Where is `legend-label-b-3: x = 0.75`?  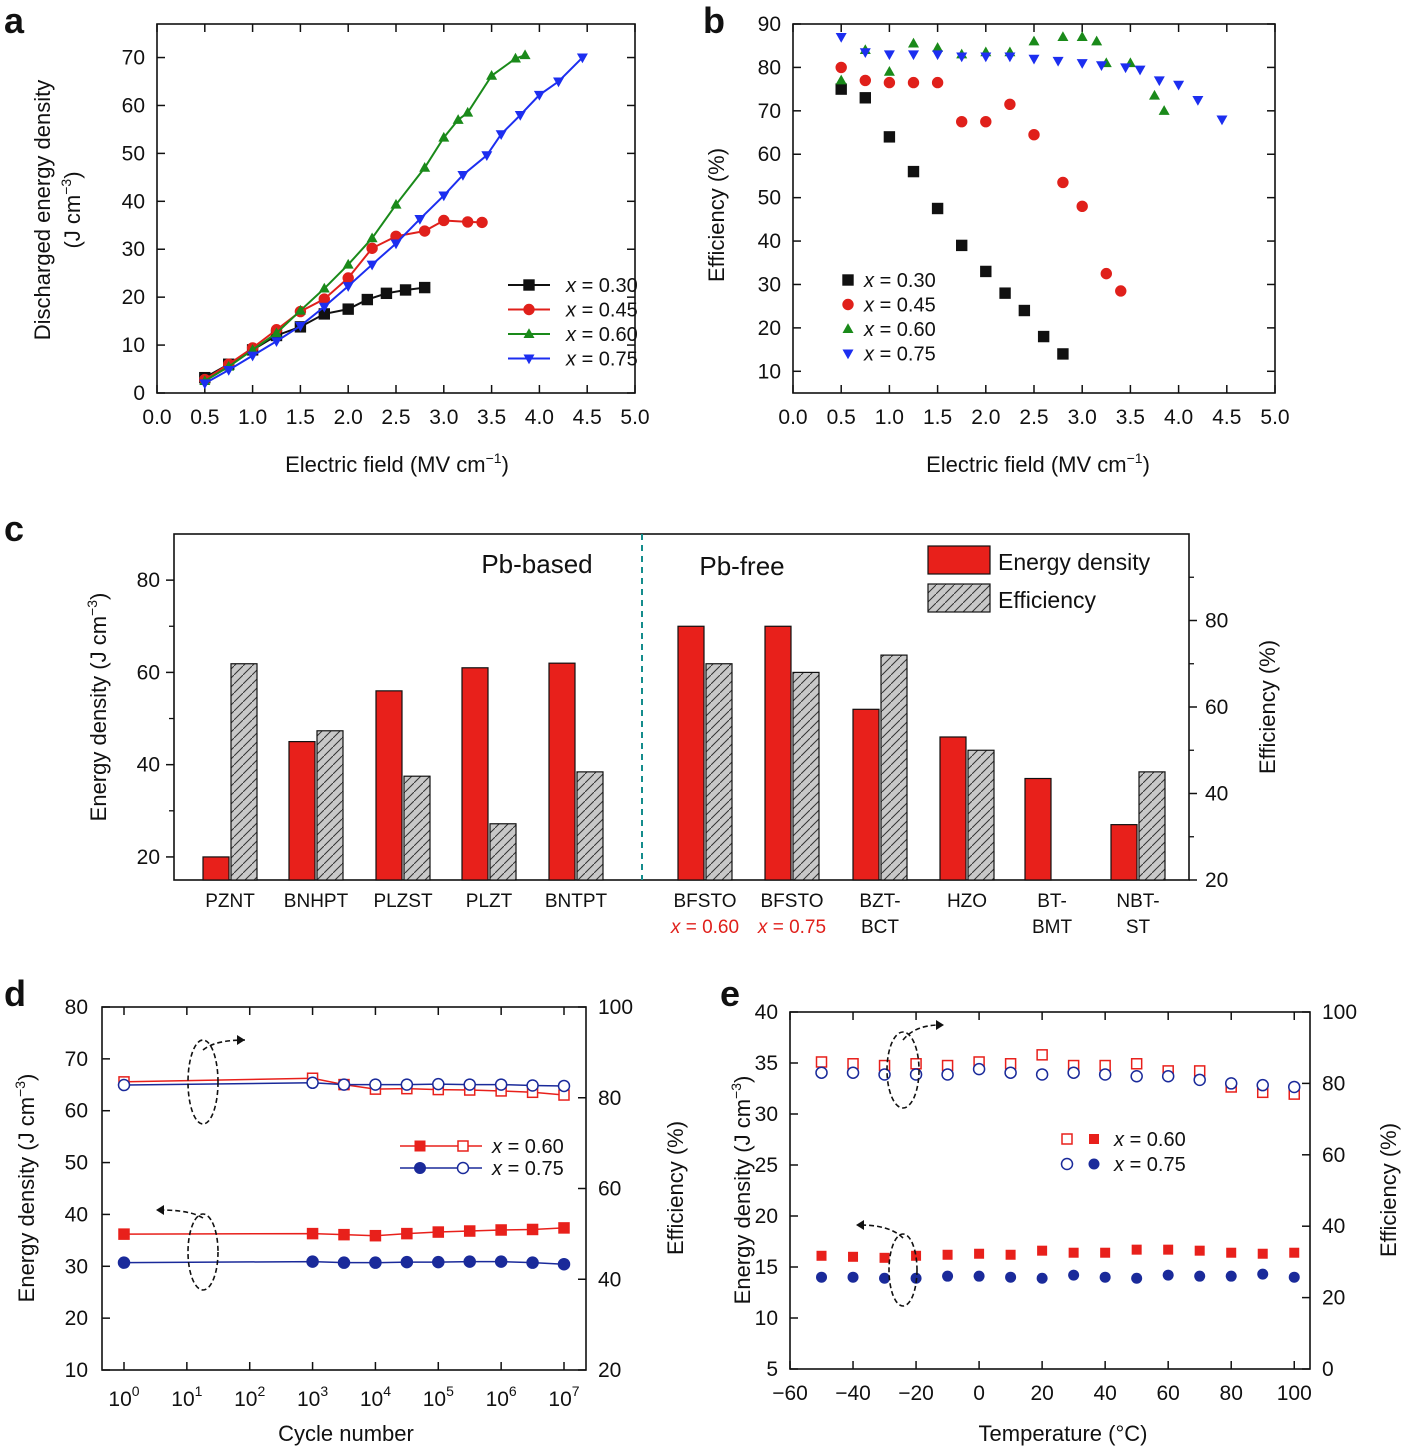 legend-label-b-3: x = 0.75 is located at coordinates (899, 355).